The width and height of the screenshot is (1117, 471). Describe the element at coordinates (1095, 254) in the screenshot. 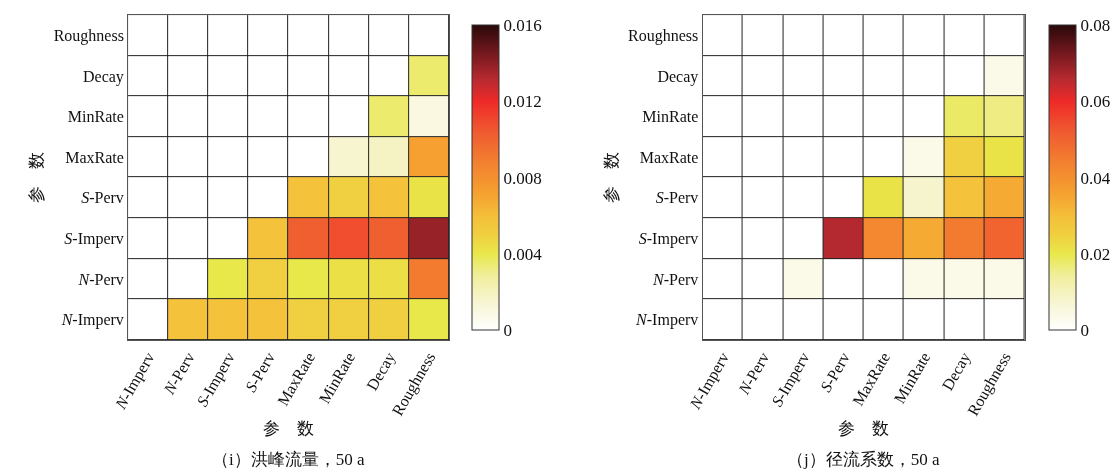

I see `color-bar-label: 0.02` at that location.